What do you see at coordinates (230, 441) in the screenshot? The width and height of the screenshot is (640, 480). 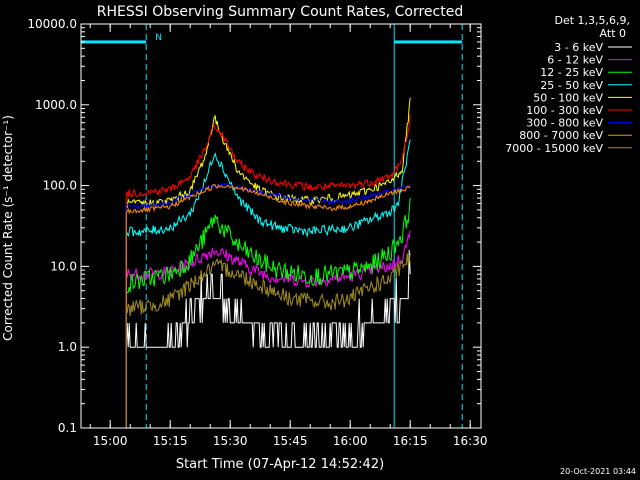 I see `x-tick-label: 15:30` at bounding box center [230, 441].